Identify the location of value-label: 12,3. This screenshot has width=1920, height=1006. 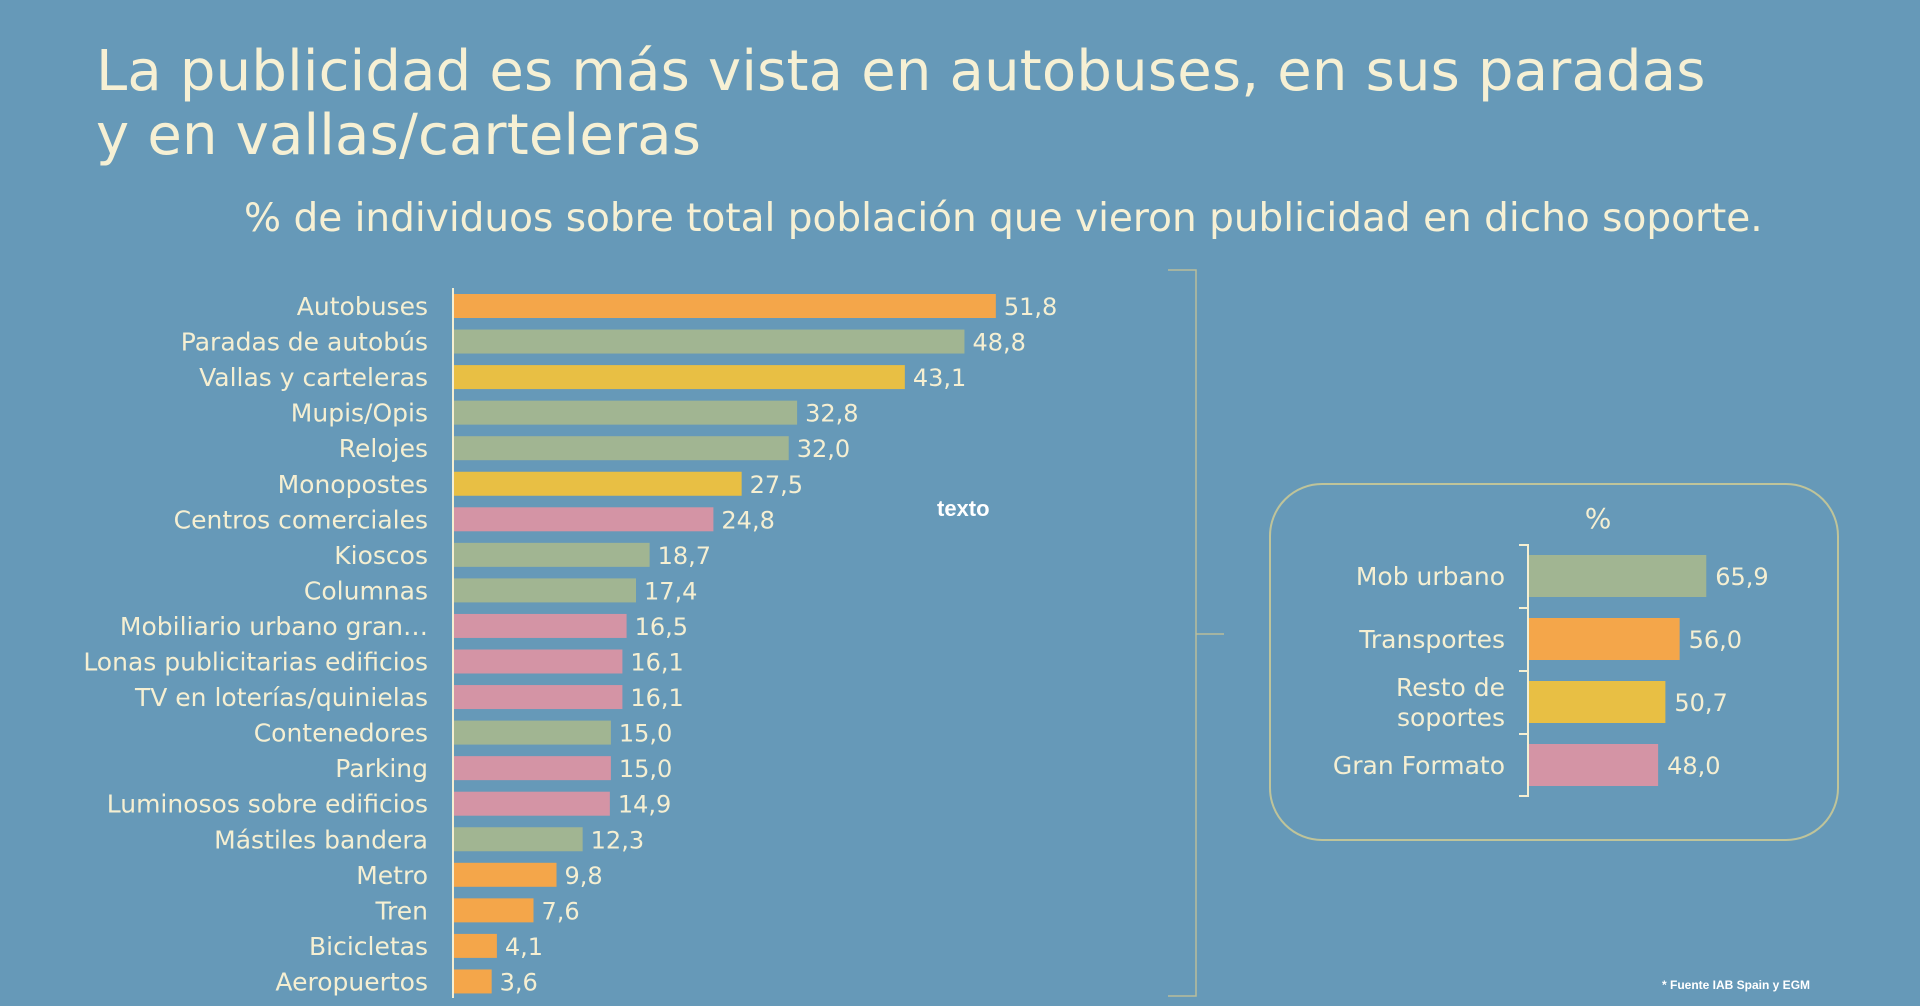
(617, 840).